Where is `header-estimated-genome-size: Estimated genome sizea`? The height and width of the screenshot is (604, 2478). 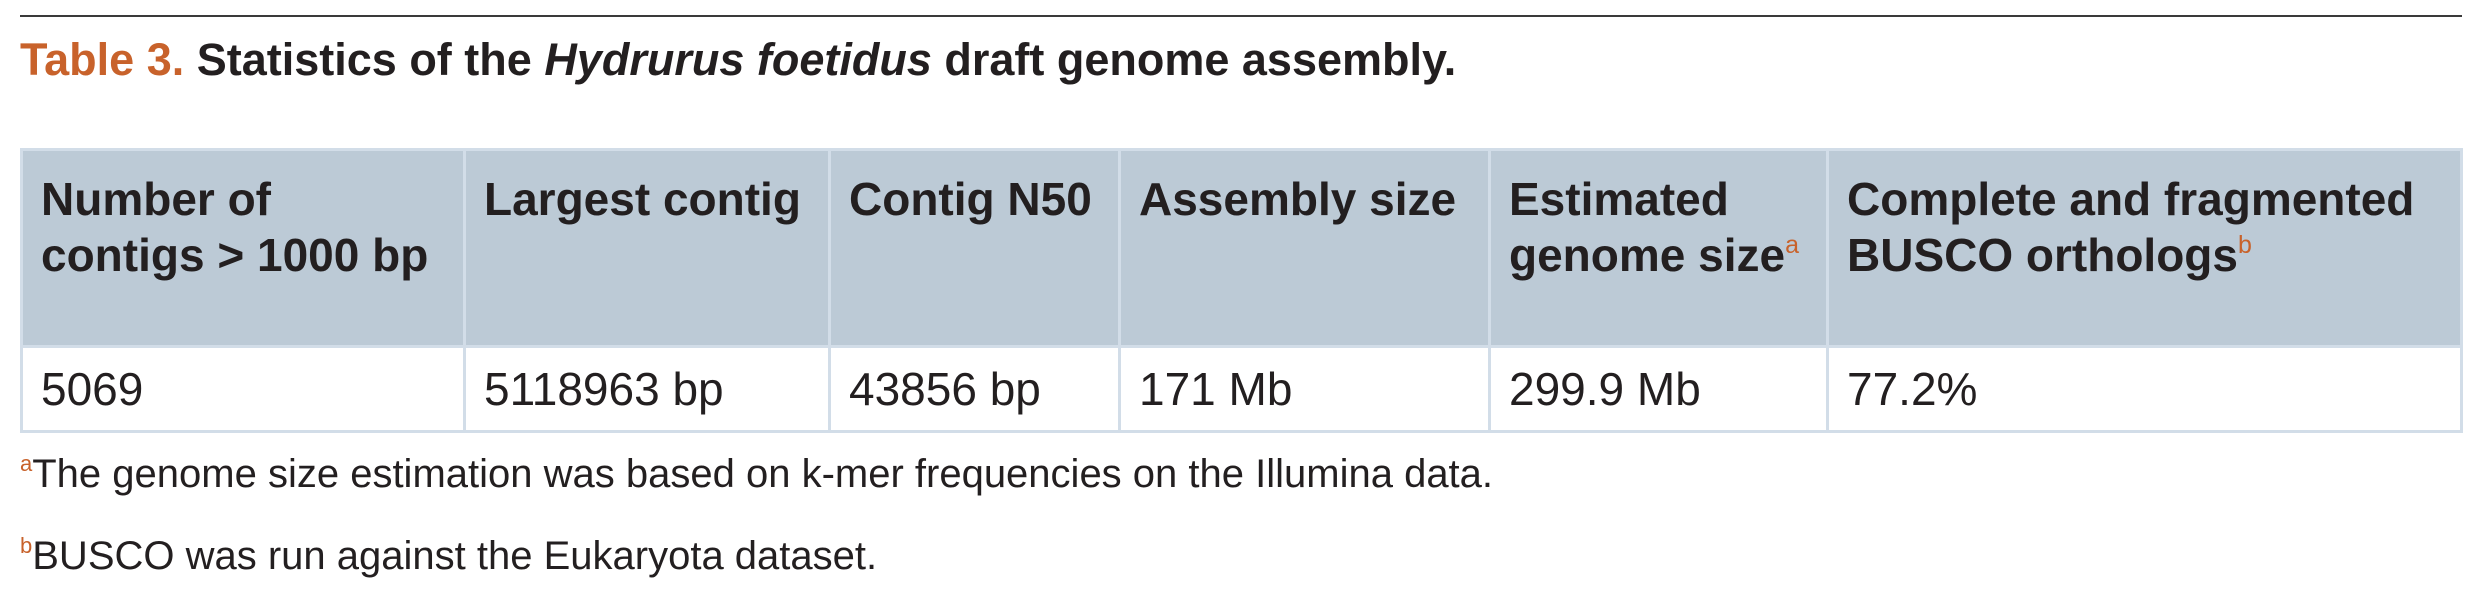
header-estimated-genome-size: Estimated genome sizea is located at coordinates (1658, 248).